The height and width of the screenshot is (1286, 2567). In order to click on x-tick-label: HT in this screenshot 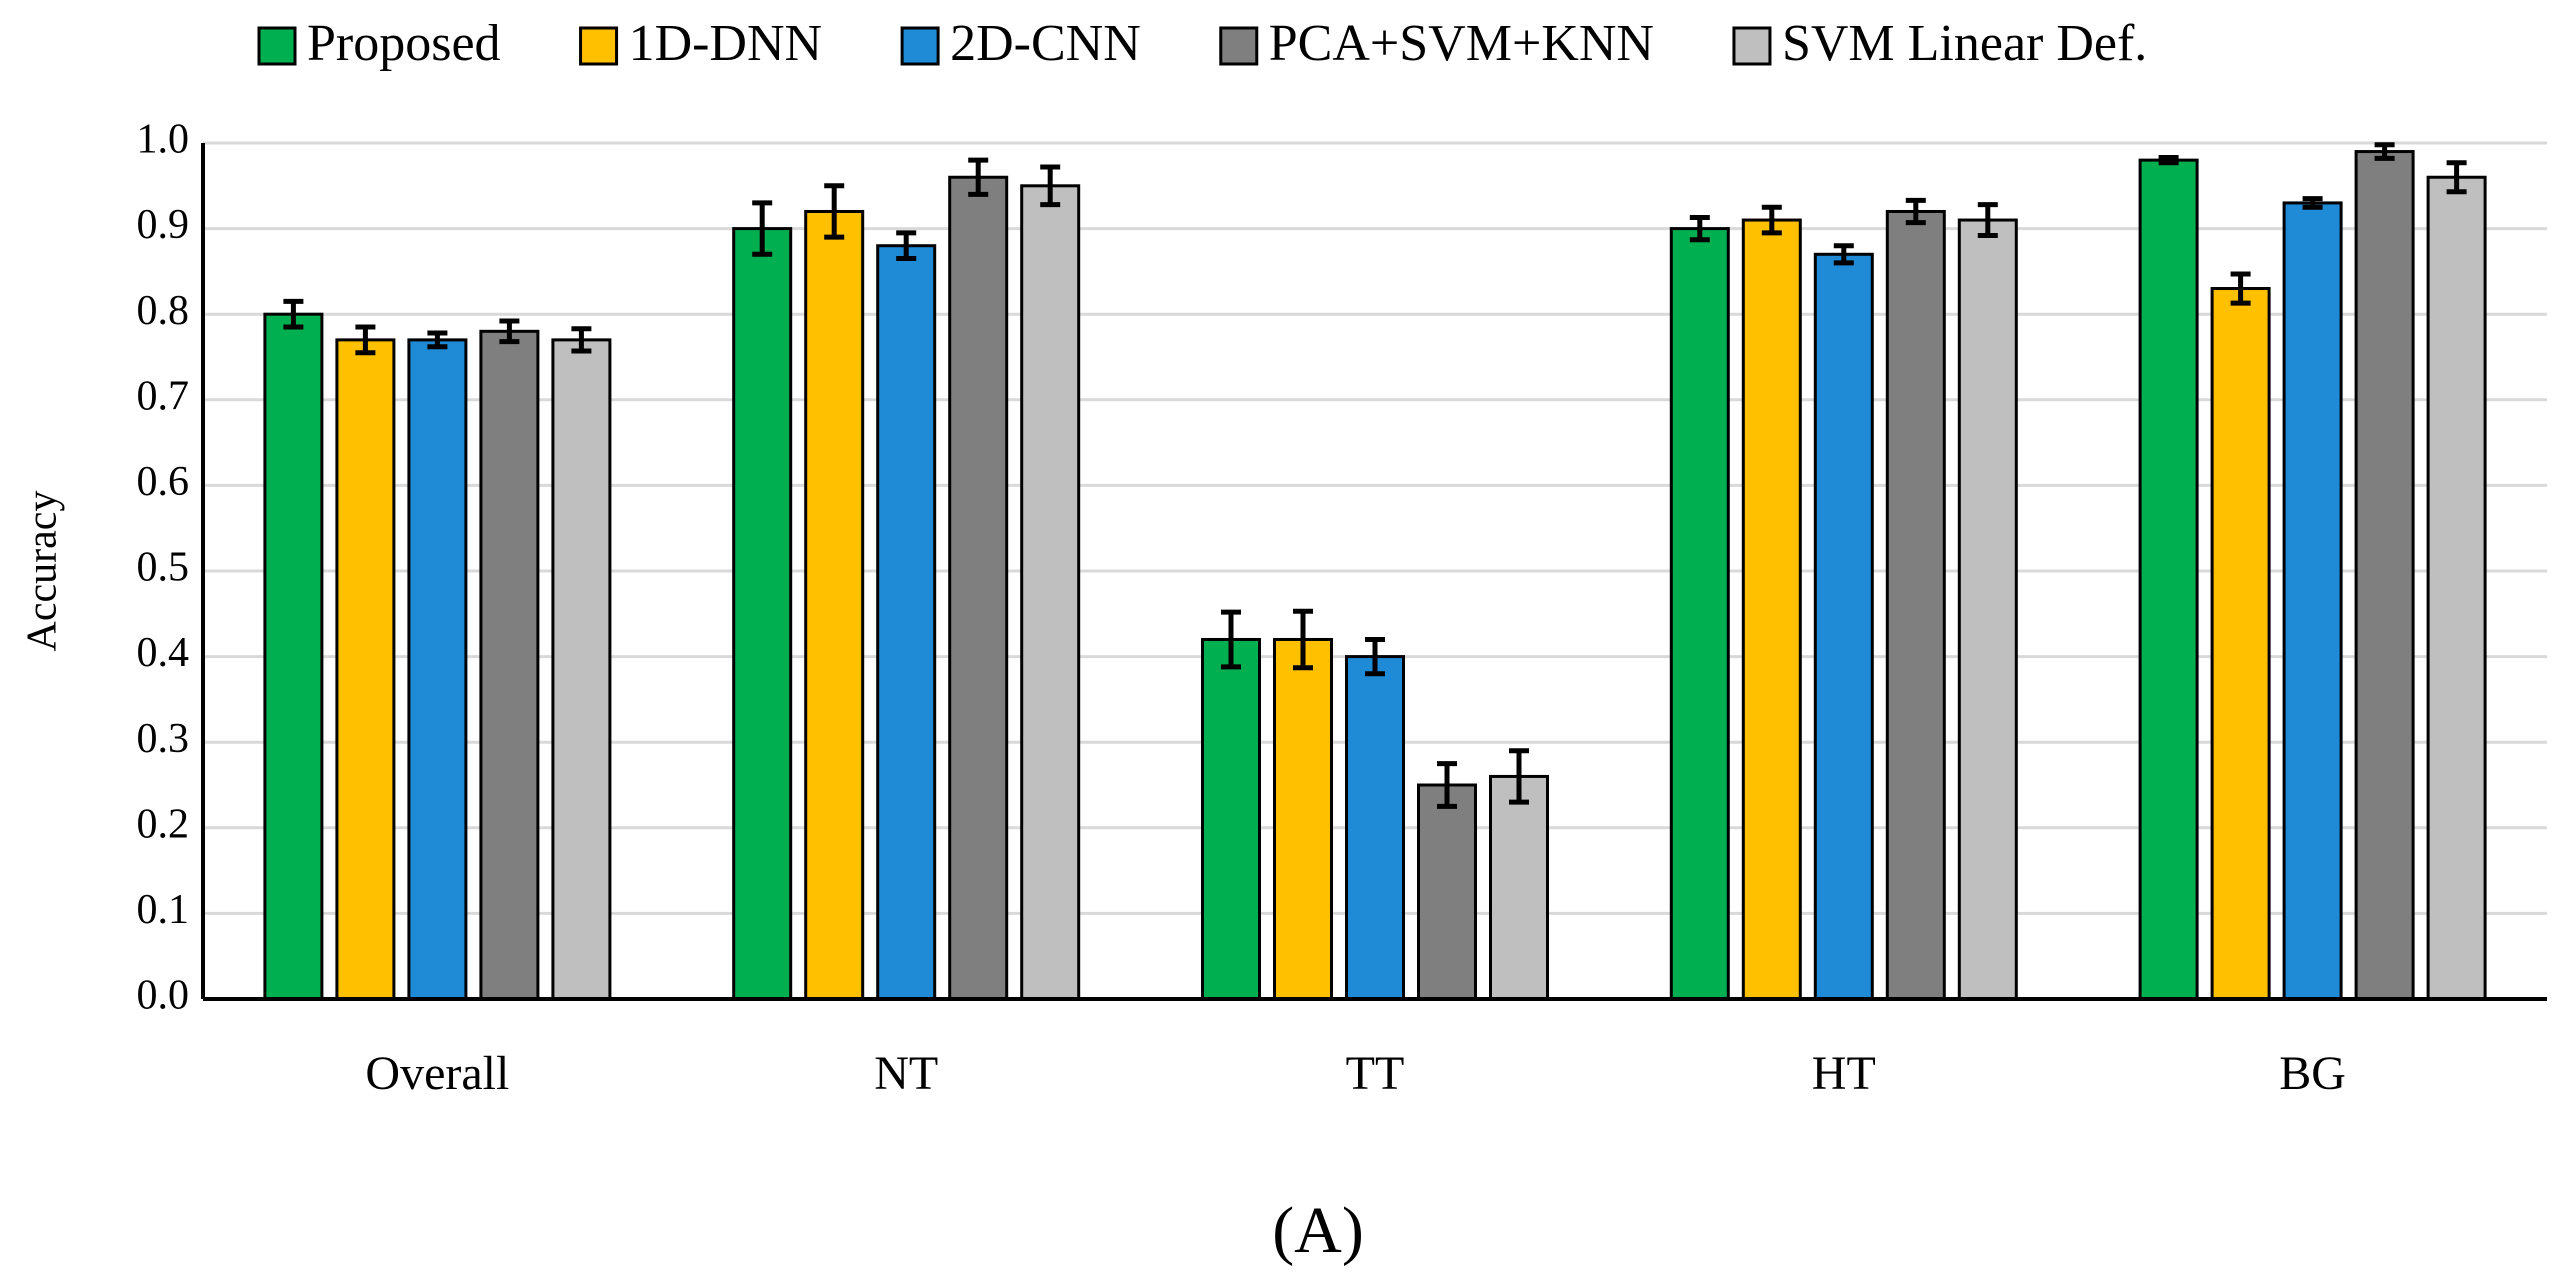, I will do `click(1844, 1073)`.